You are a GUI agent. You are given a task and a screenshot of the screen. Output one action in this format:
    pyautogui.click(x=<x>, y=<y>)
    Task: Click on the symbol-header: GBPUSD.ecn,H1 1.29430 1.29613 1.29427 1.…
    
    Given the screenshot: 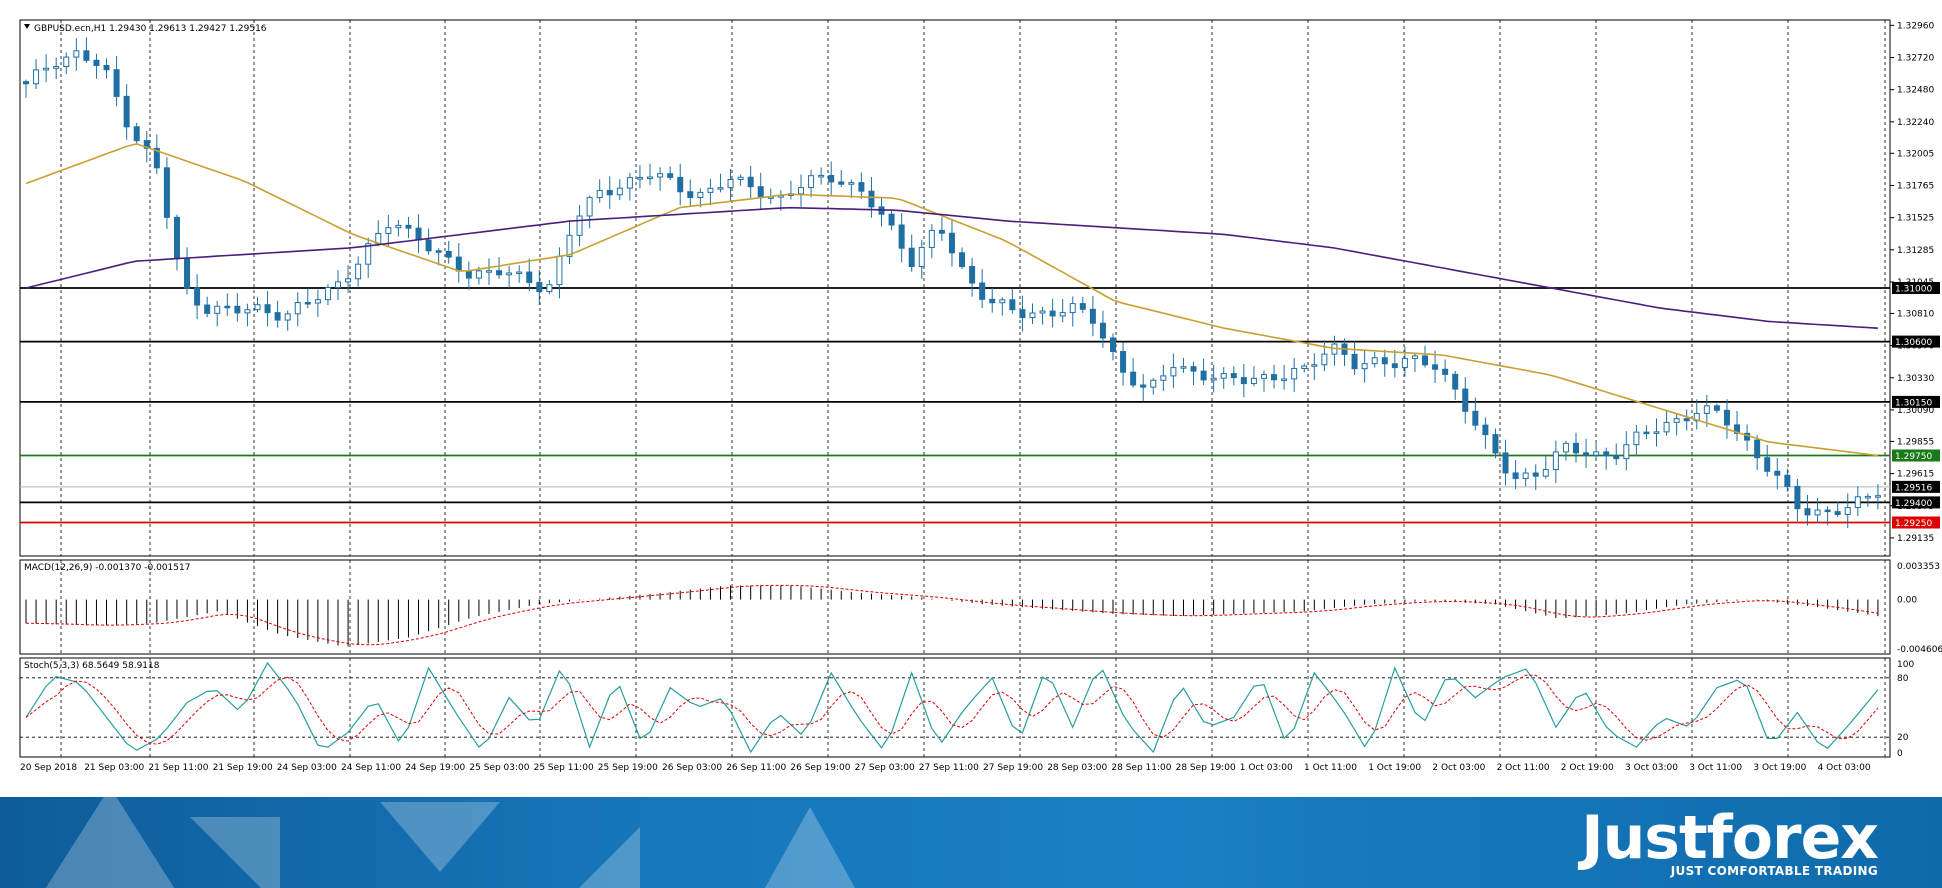 What is the action you would take?
    pyautogui.click(x=150, y=29)
    